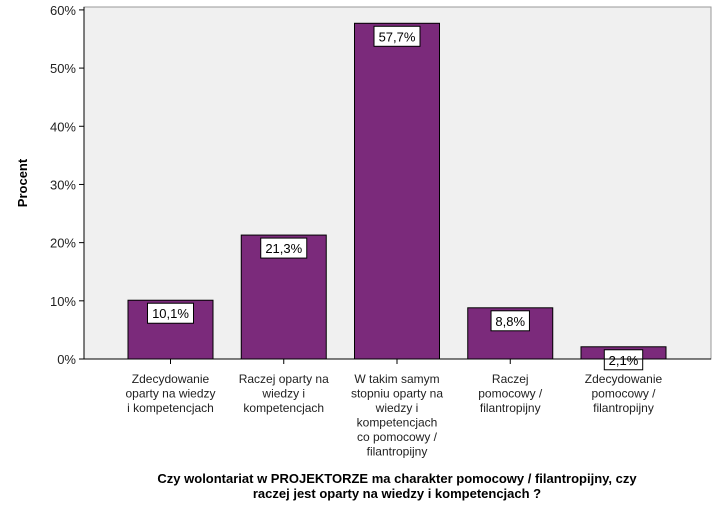  What do you see at coordinates (510, 379) in the screenshot?
I see `x-tick-label-line: Raczej` at bounding box center [510, 379].